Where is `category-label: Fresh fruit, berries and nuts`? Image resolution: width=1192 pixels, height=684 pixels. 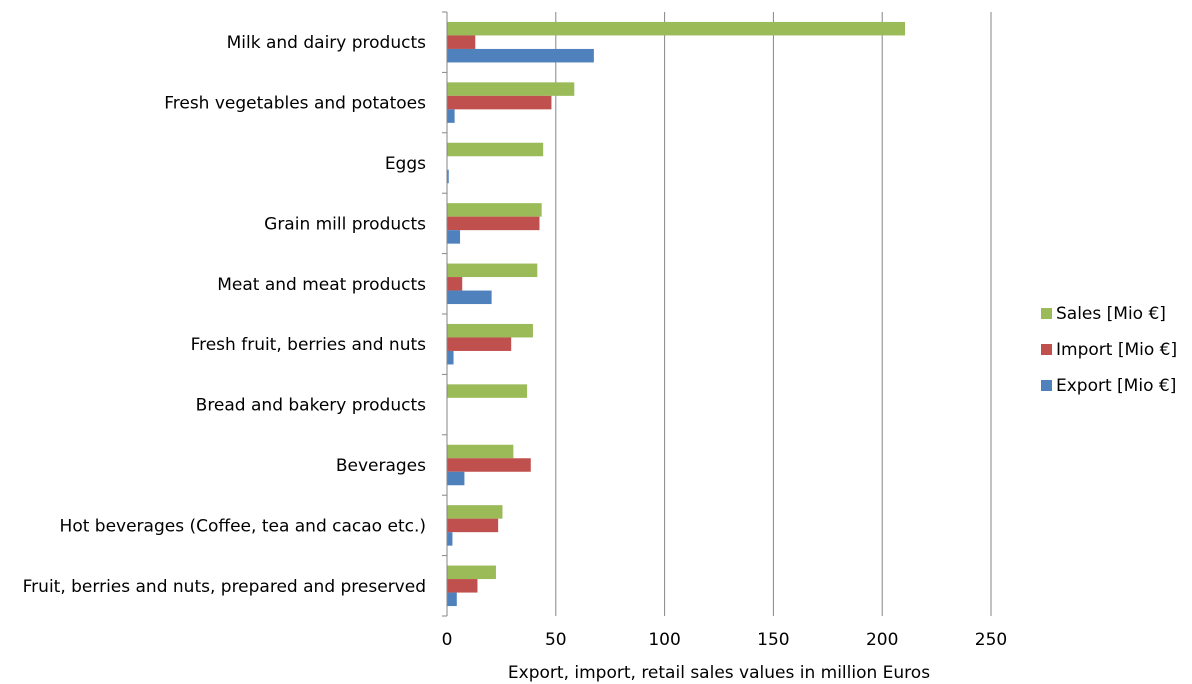 category-label: Fresh fruit, berries and nuts is located at coordinates (309, 345).